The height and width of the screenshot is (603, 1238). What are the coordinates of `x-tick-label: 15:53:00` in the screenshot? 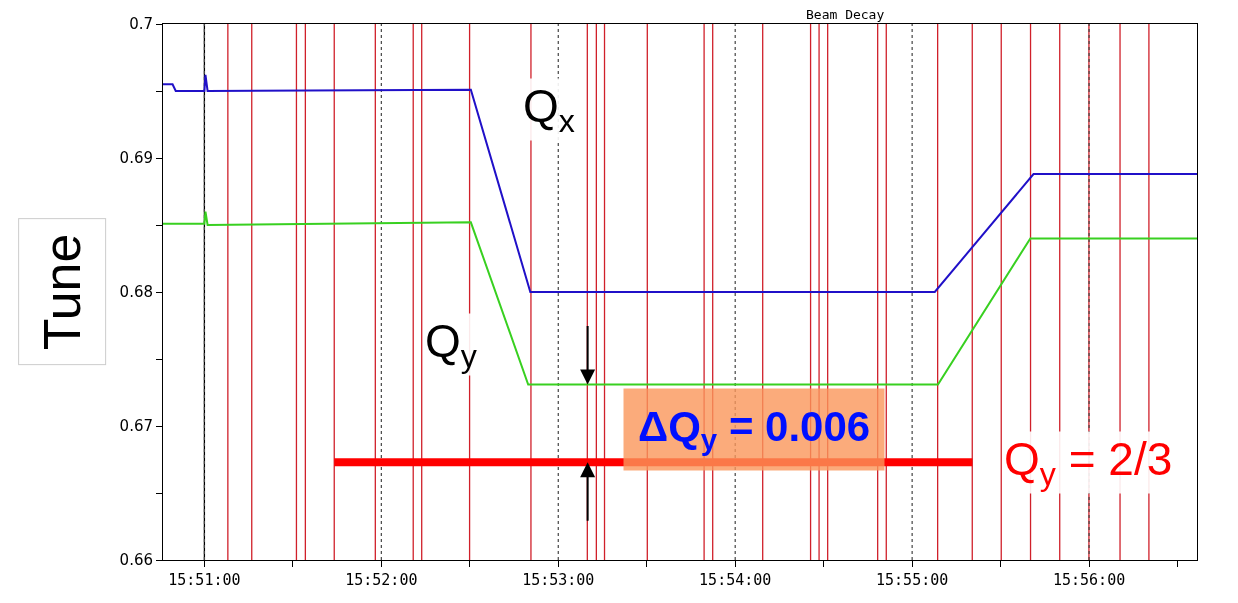 It's located at (558, 580).